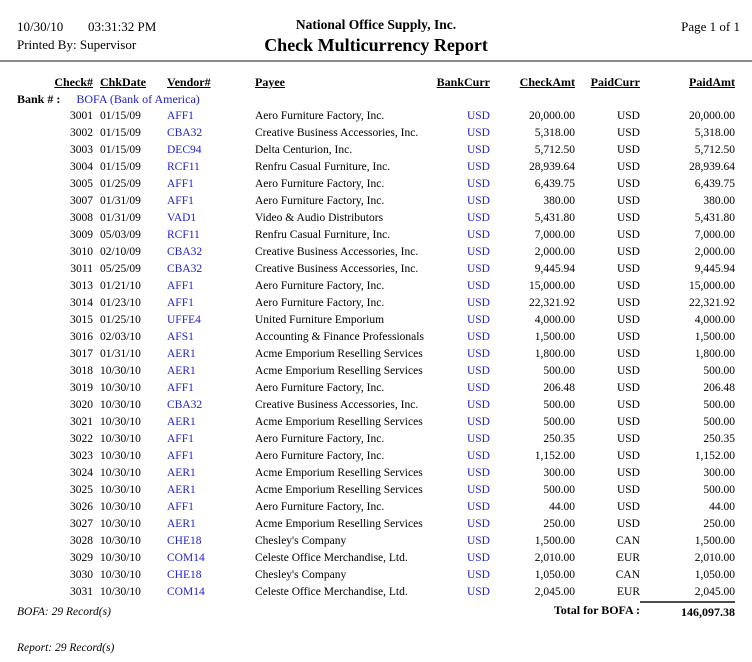 This screenshot has width=752, height=662. I want to click on col-header-bankcurr: BankCurr, so click(463, 82).